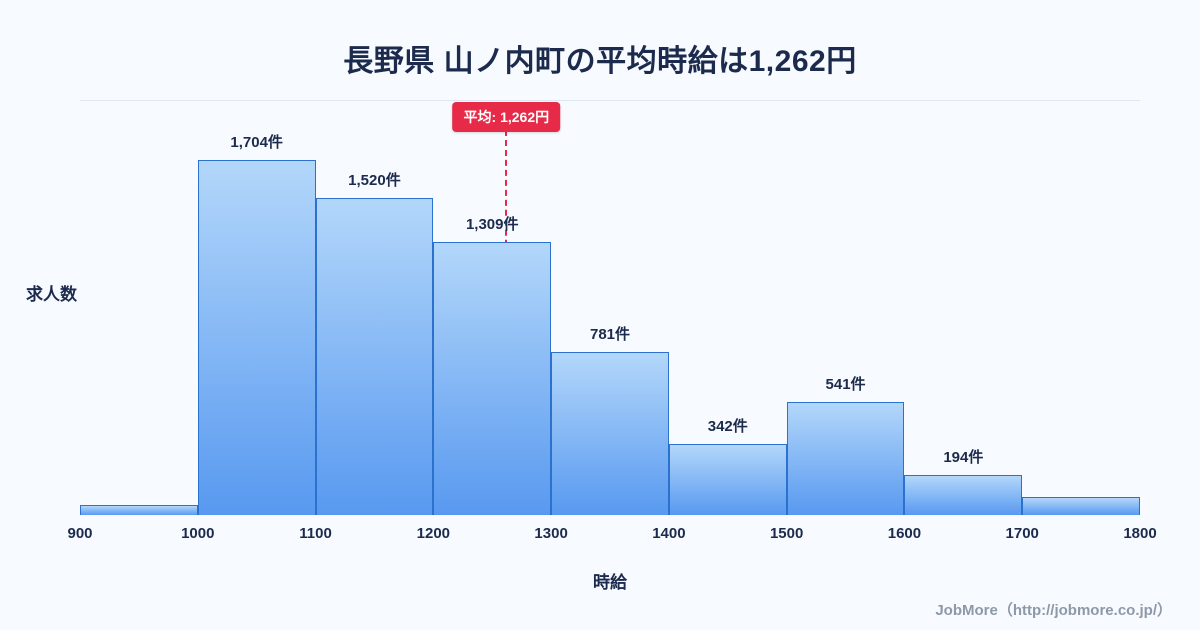  I want to click on bar-value-label: 1,704件, so click(256, 142).